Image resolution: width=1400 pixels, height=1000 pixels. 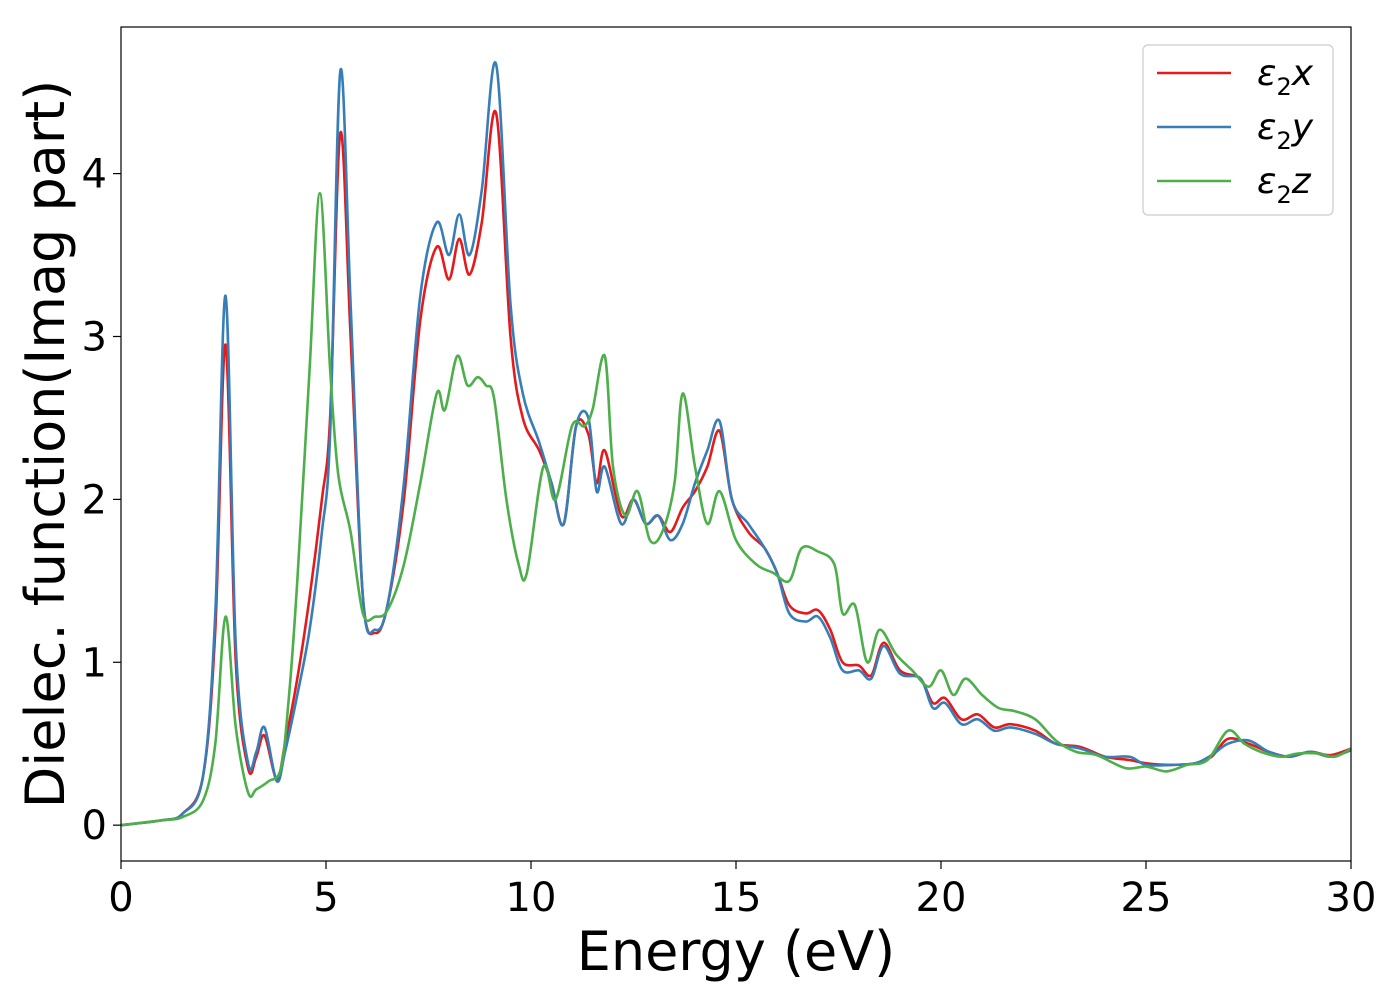 I want to click on y-tick-label: 3, so click(x=94, y=337).